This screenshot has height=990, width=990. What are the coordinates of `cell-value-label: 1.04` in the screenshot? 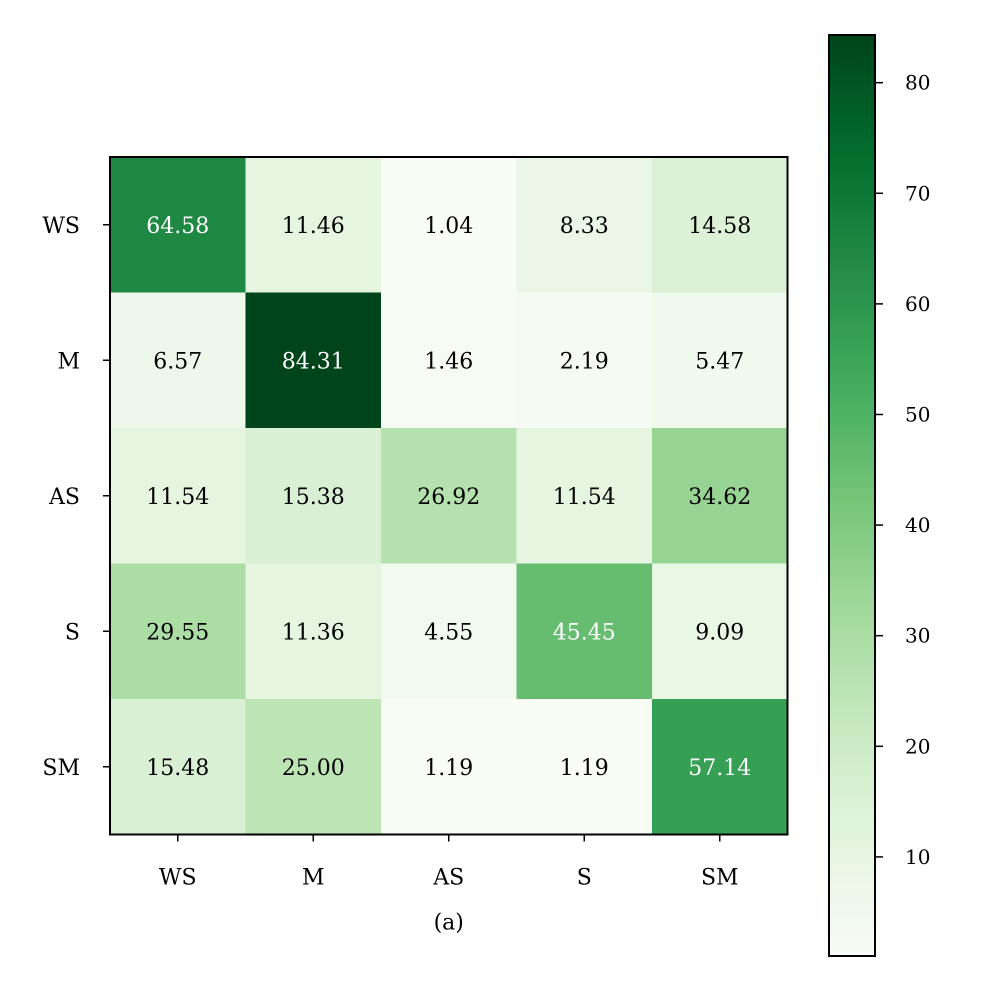 It's located at (448, 226).